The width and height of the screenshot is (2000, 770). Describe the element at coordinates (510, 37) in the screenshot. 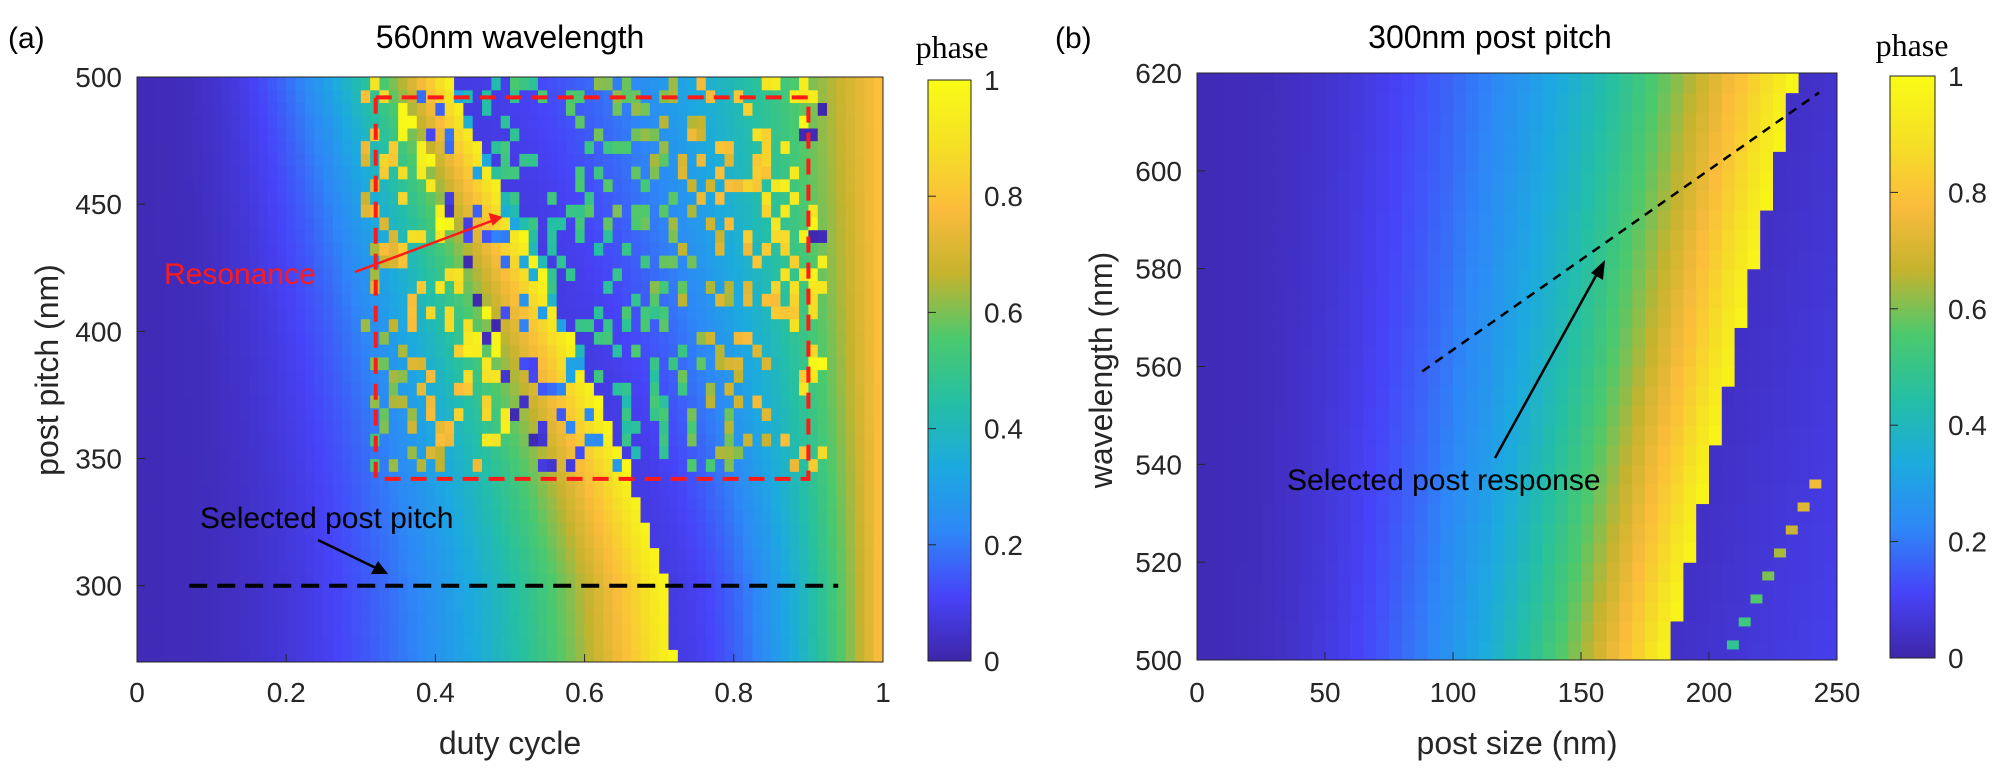

I see `panel-a-title: 560nm wavelength` at that location.